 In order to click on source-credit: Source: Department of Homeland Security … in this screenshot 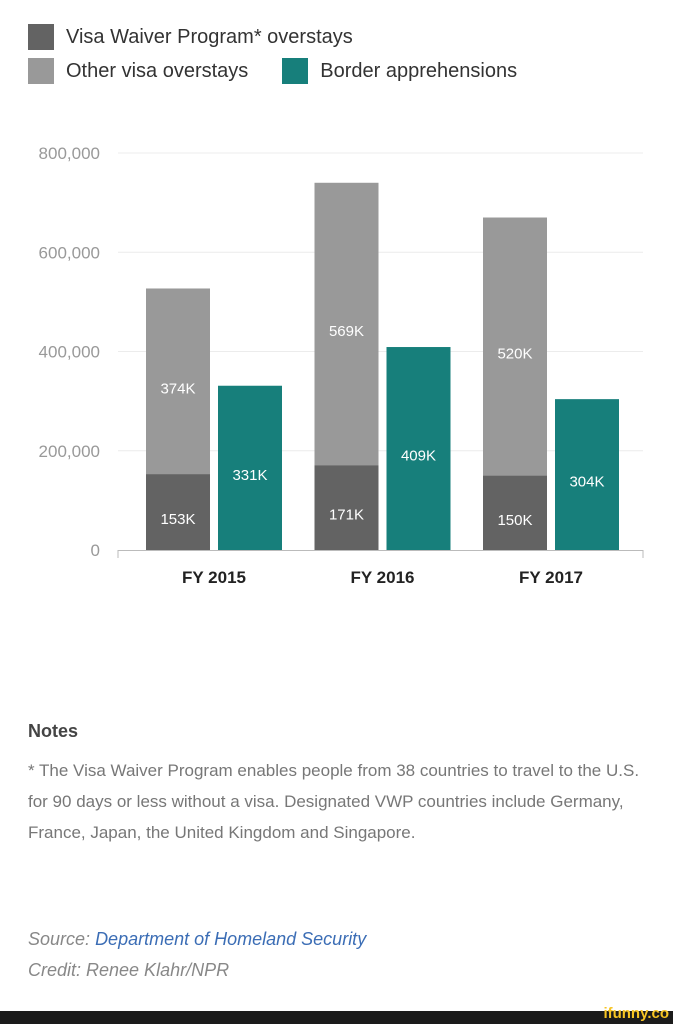, I will do `click(197, 955)`.